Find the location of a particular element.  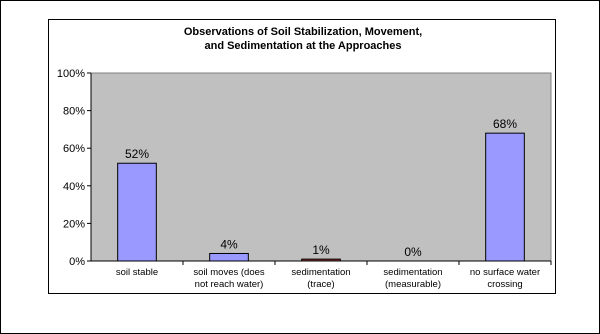

x-category-label: soil moves (does is located at coordinates (229, 272).